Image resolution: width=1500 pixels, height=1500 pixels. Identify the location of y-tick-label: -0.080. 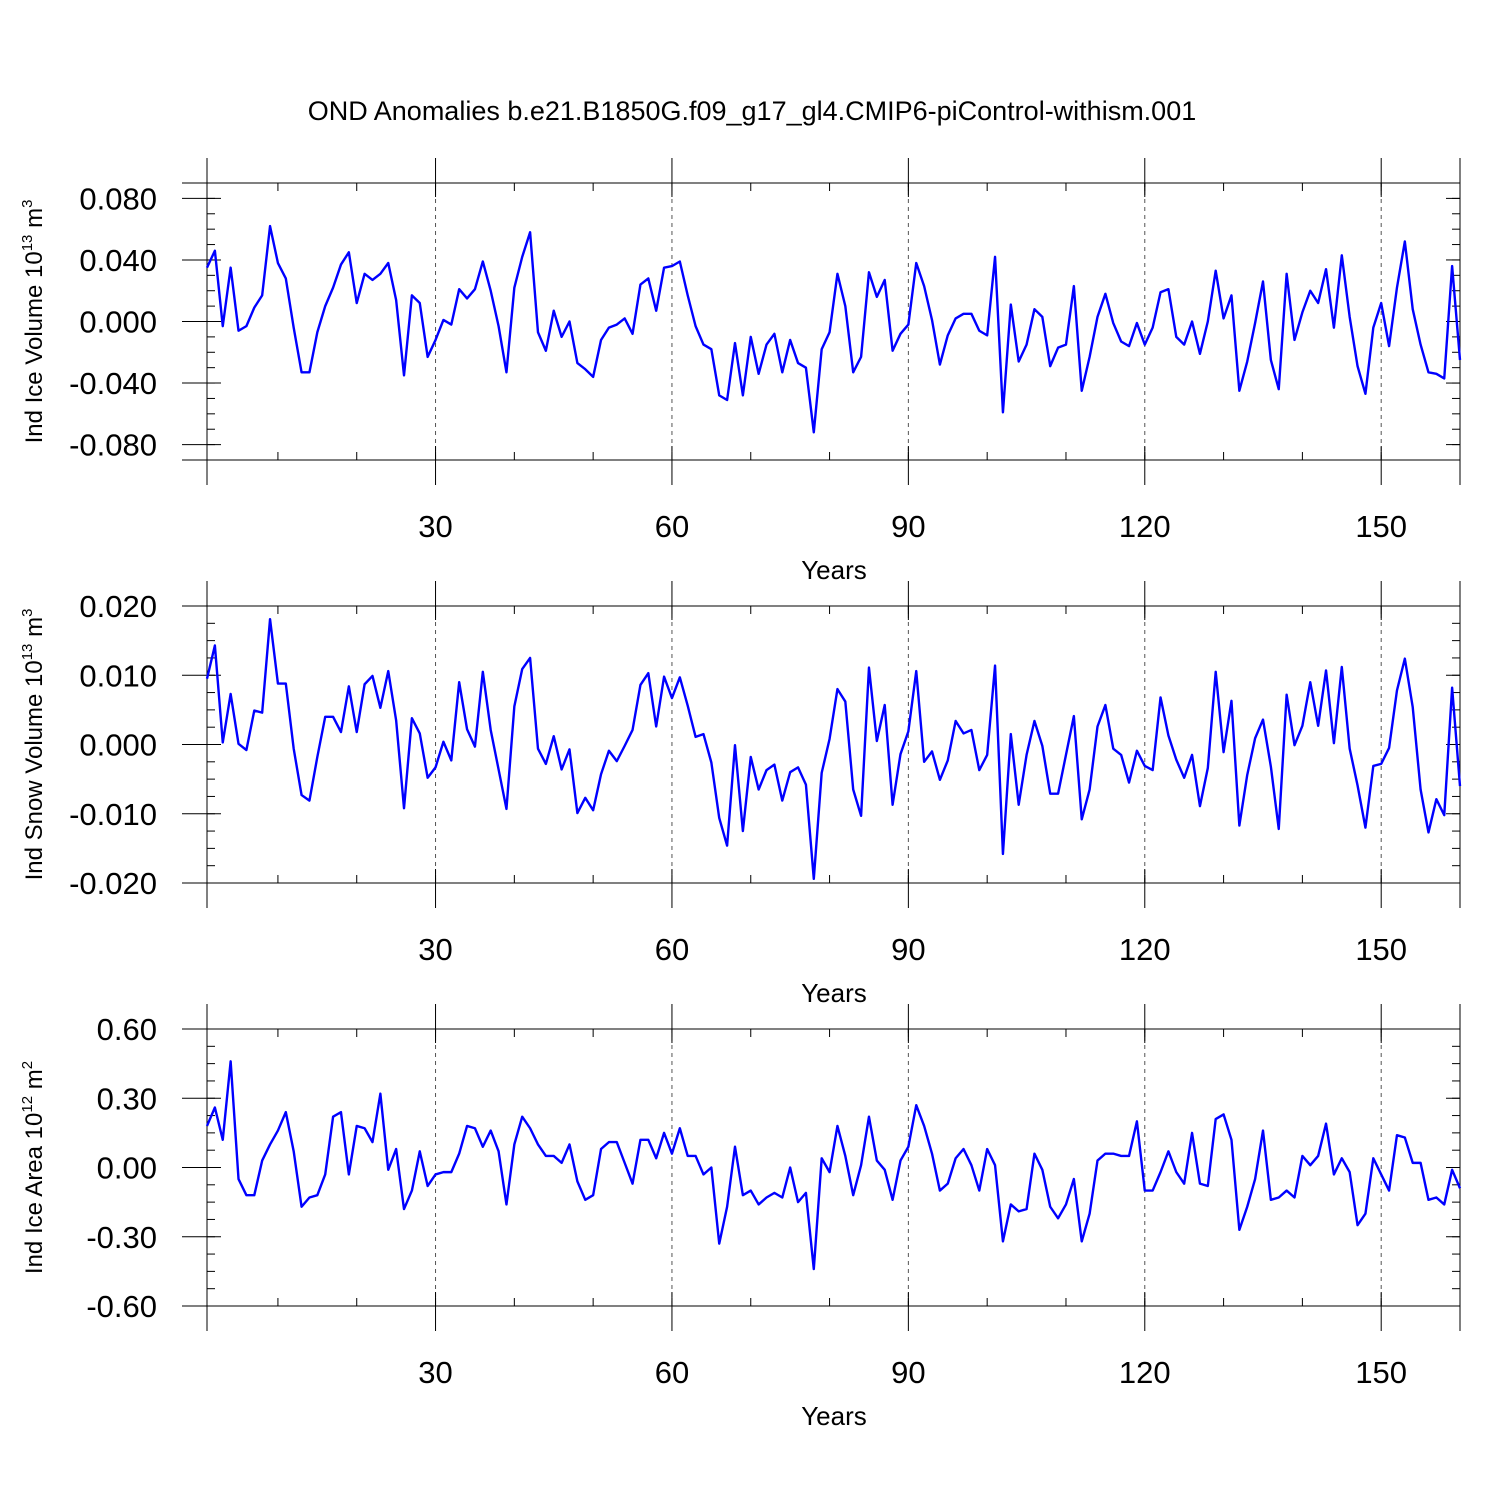
(113, 445).